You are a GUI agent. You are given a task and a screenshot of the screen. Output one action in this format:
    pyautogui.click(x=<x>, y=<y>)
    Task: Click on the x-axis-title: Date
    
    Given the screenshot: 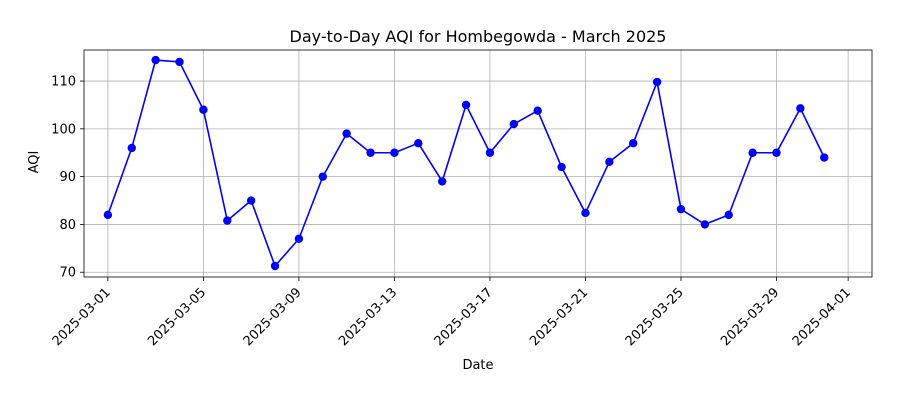 What is the action you would take?
    pyautogui.click(x=477, y=365)
    